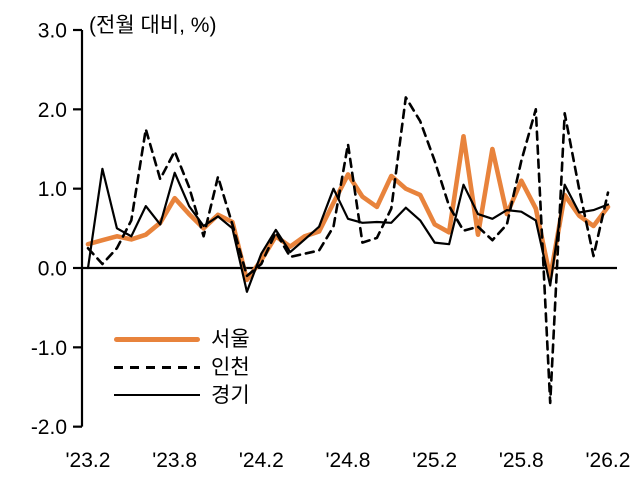 This screenshot has width=643, height=483. Describe the element at coordinates (174, 460) in the screenshot. I see `x-tick-label-1: '23.8` at that location.